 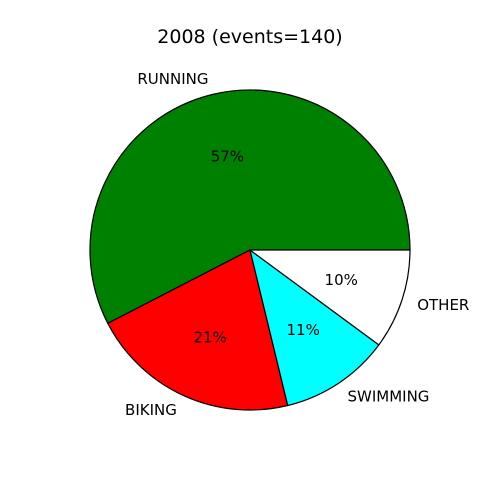 I want to click on chart-title: 2008 (events=140), so click(x=249, y=37).